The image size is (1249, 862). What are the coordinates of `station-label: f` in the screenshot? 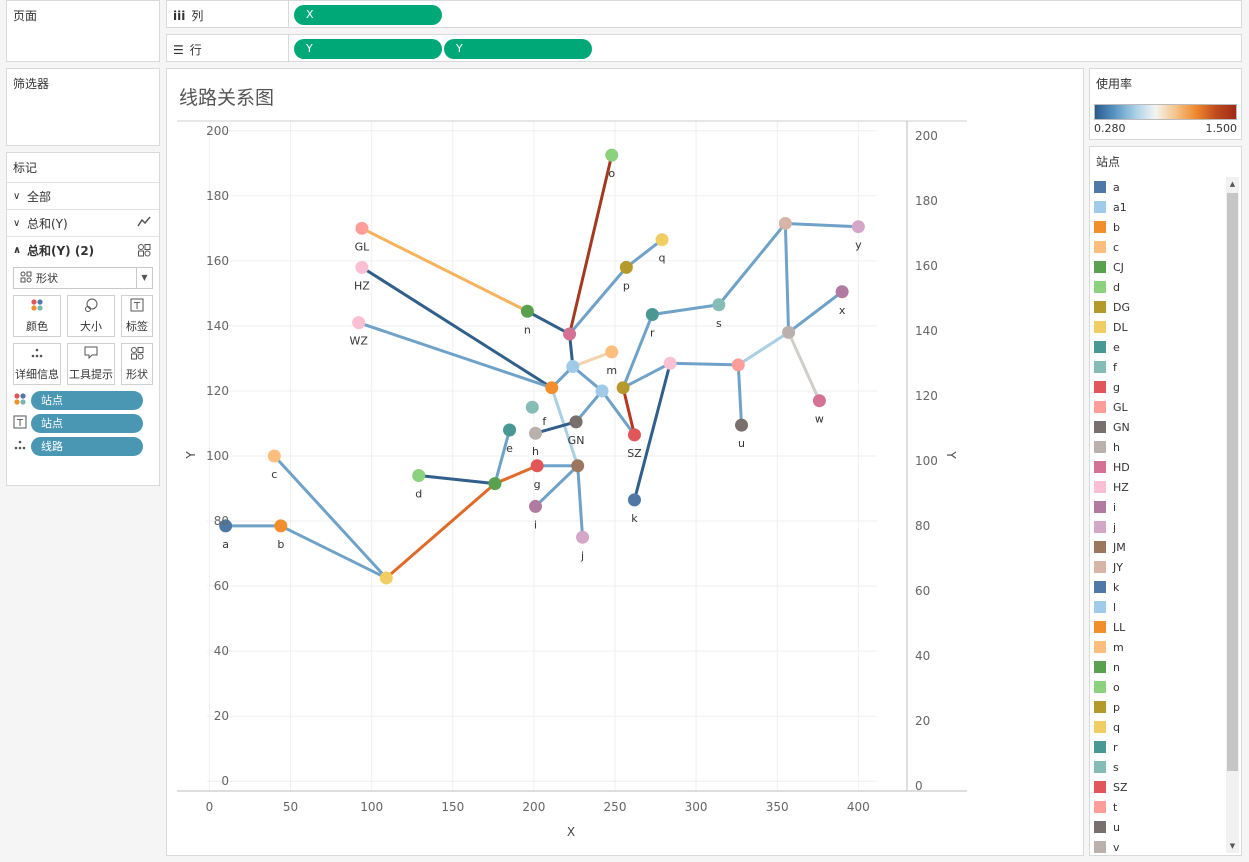 It's located at (544, 421).